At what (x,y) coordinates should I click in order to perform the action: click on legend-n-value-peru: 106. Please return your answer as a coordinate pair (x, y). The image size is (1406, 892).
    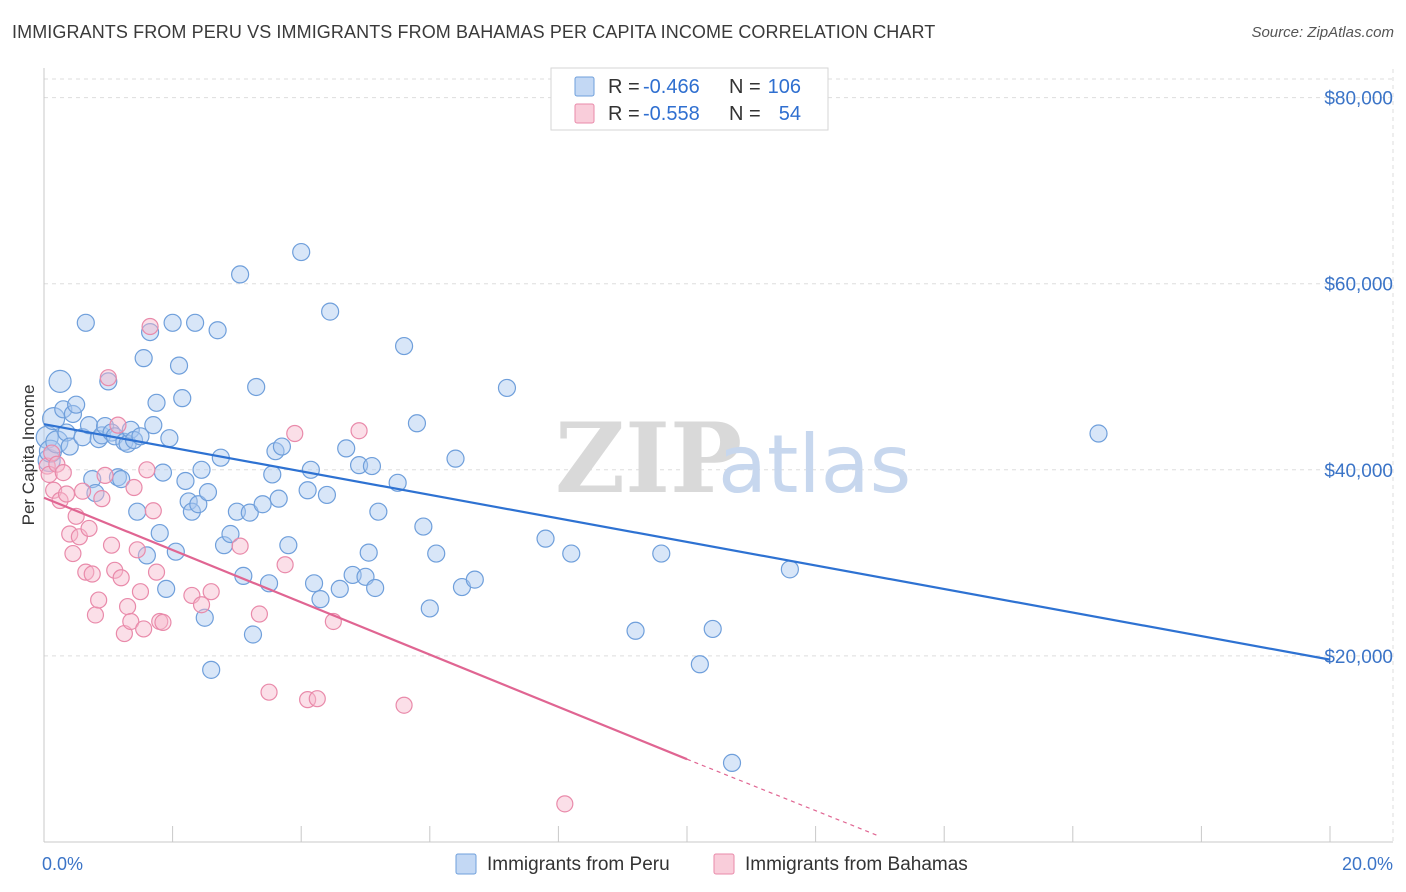
    Looking at the image, I should click on (784, 87).